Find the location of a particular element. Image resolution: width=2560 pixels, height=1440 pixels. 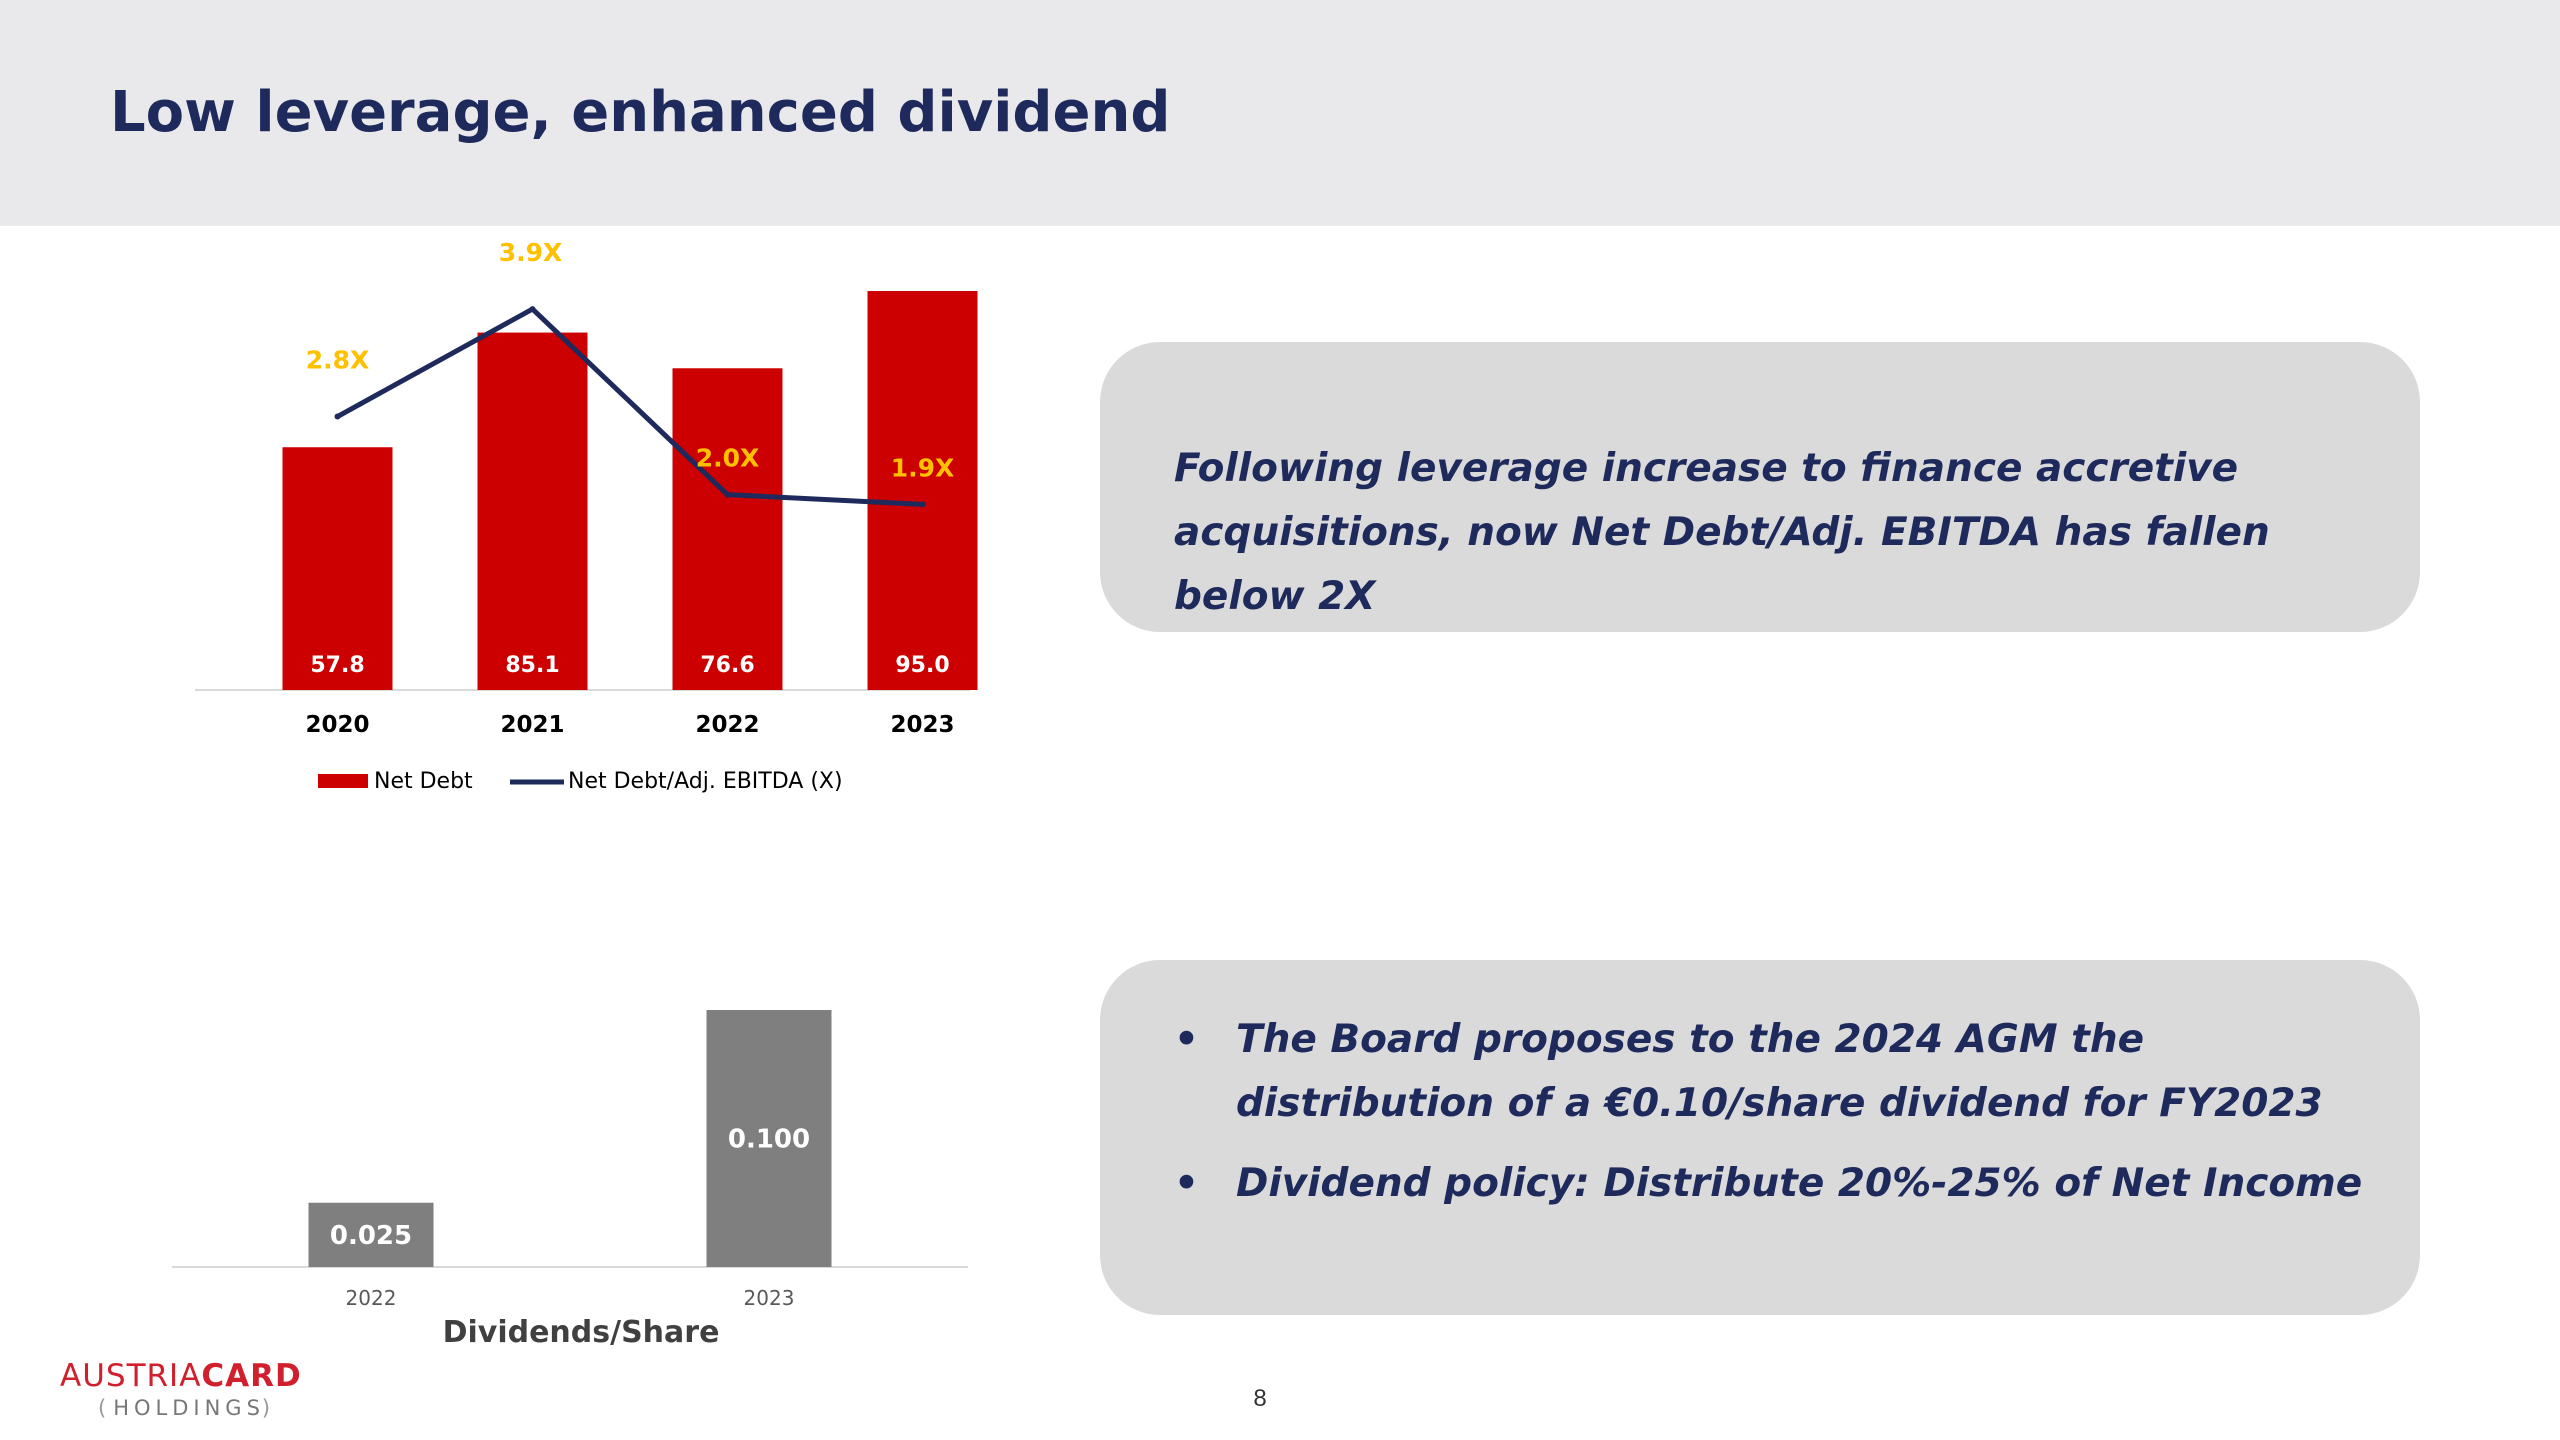

logo-wordmark: AUSTRIACARD is located at coordinates (181, 1376).